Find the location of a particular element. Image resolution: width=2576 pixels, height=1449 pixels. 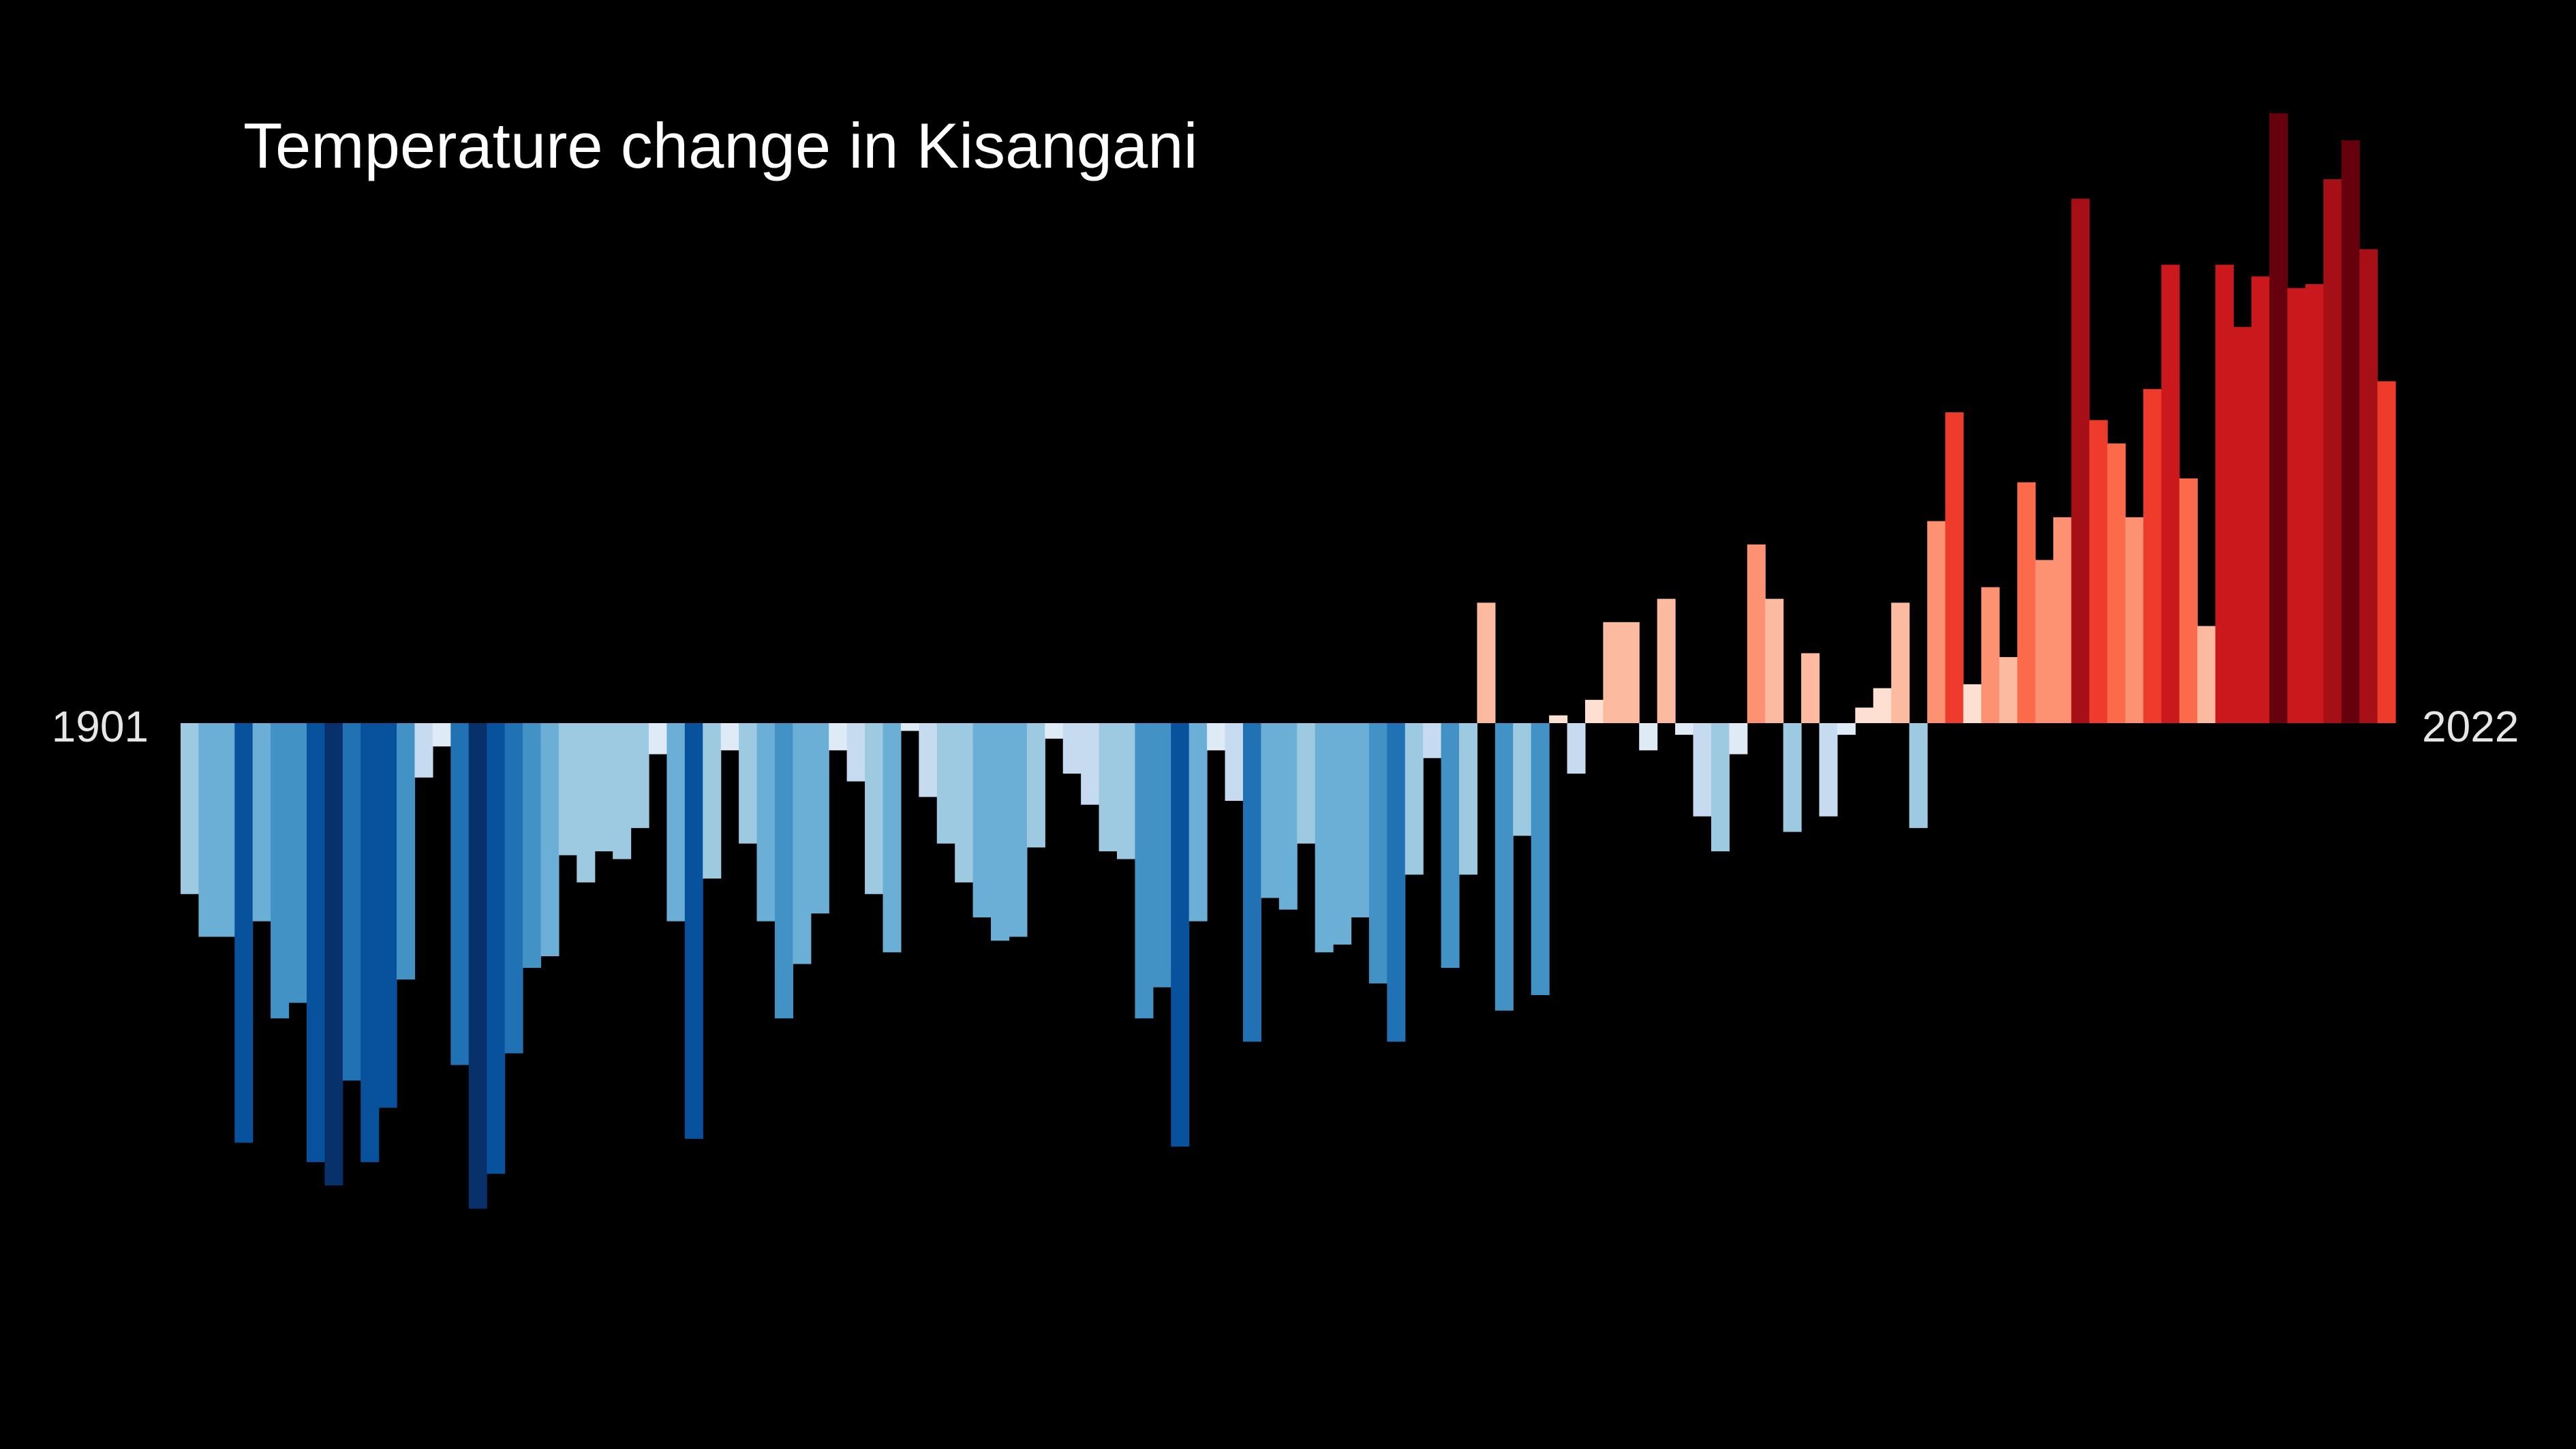

bar-1927 is located at coordinates (658, 739).